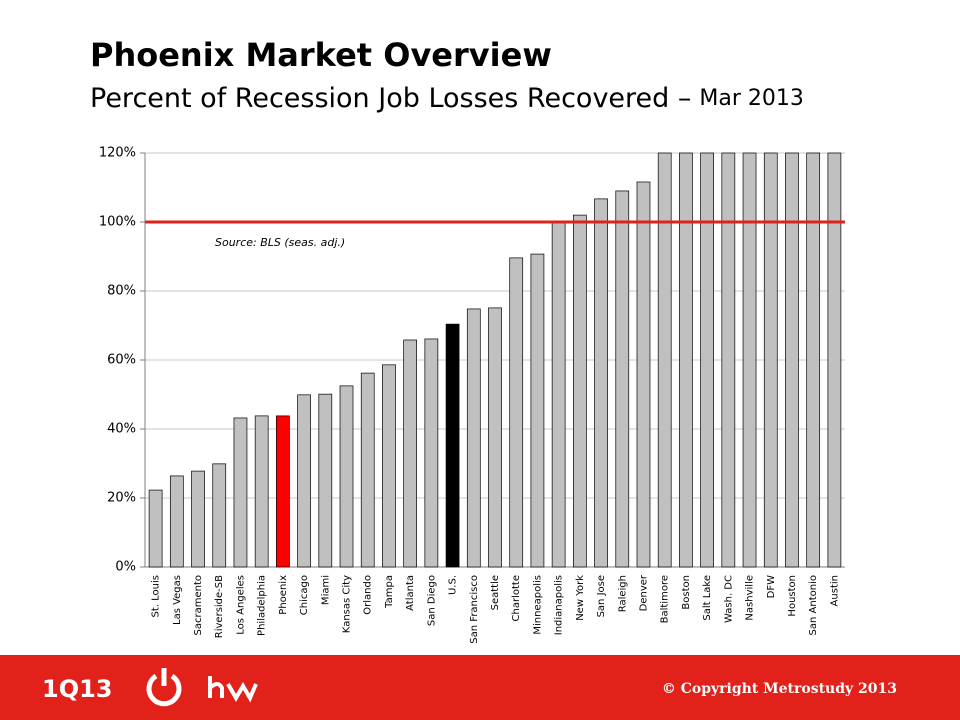 The width and height of the screenshot is (960, 720). Describe the element at coordinates (321, 55) in the screenshot. I see `chart-title: Phoenix Market Overview` at that location.